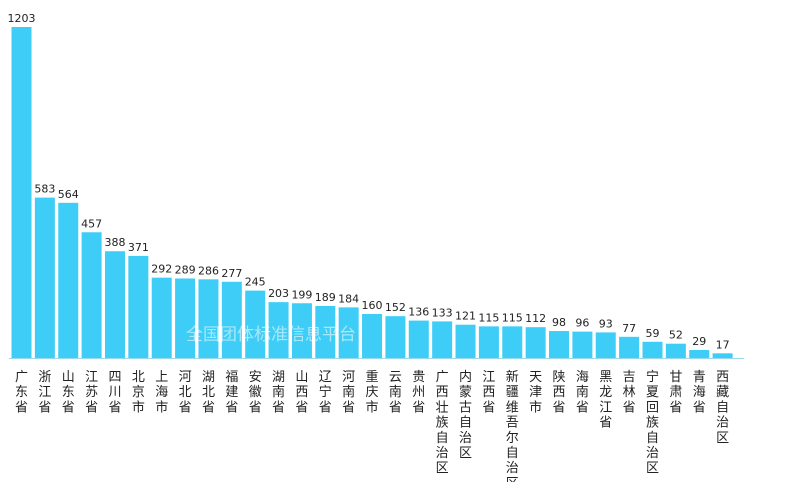 This screenshot has height=482, width=800. Describe the element at coordinates (44, 189) in the screenshot. I see `value-label: 583` at that location.